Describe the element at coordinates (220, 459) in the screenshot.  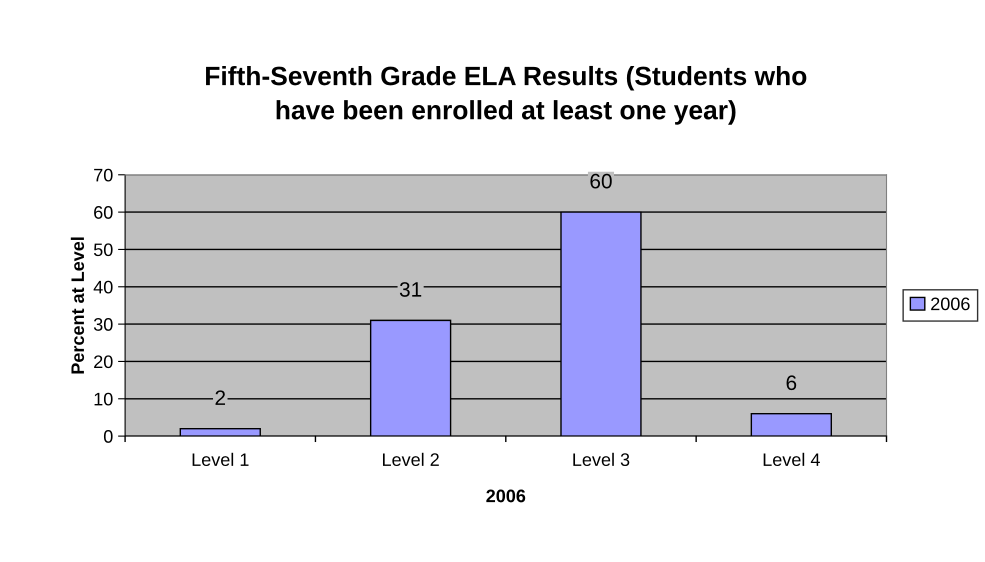
I see `x-tick-label: Level 1` at that location.